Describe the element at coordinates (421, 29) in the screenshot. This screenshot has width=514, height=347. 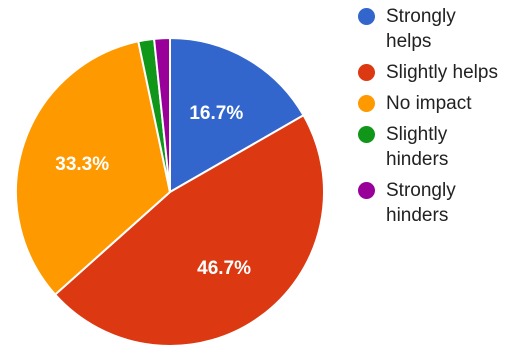
I see `legend-label: Strongly helps` at that location.